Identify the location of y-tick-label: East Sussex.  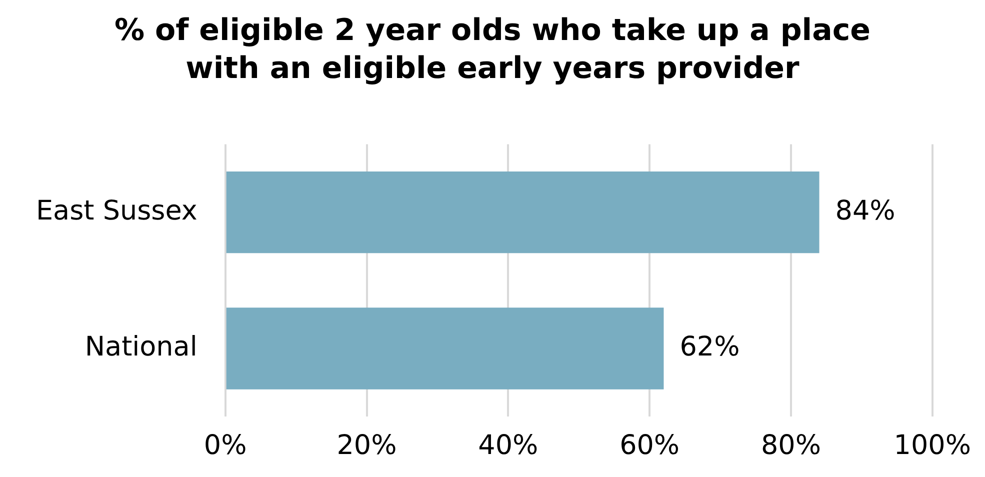
(117, 210).